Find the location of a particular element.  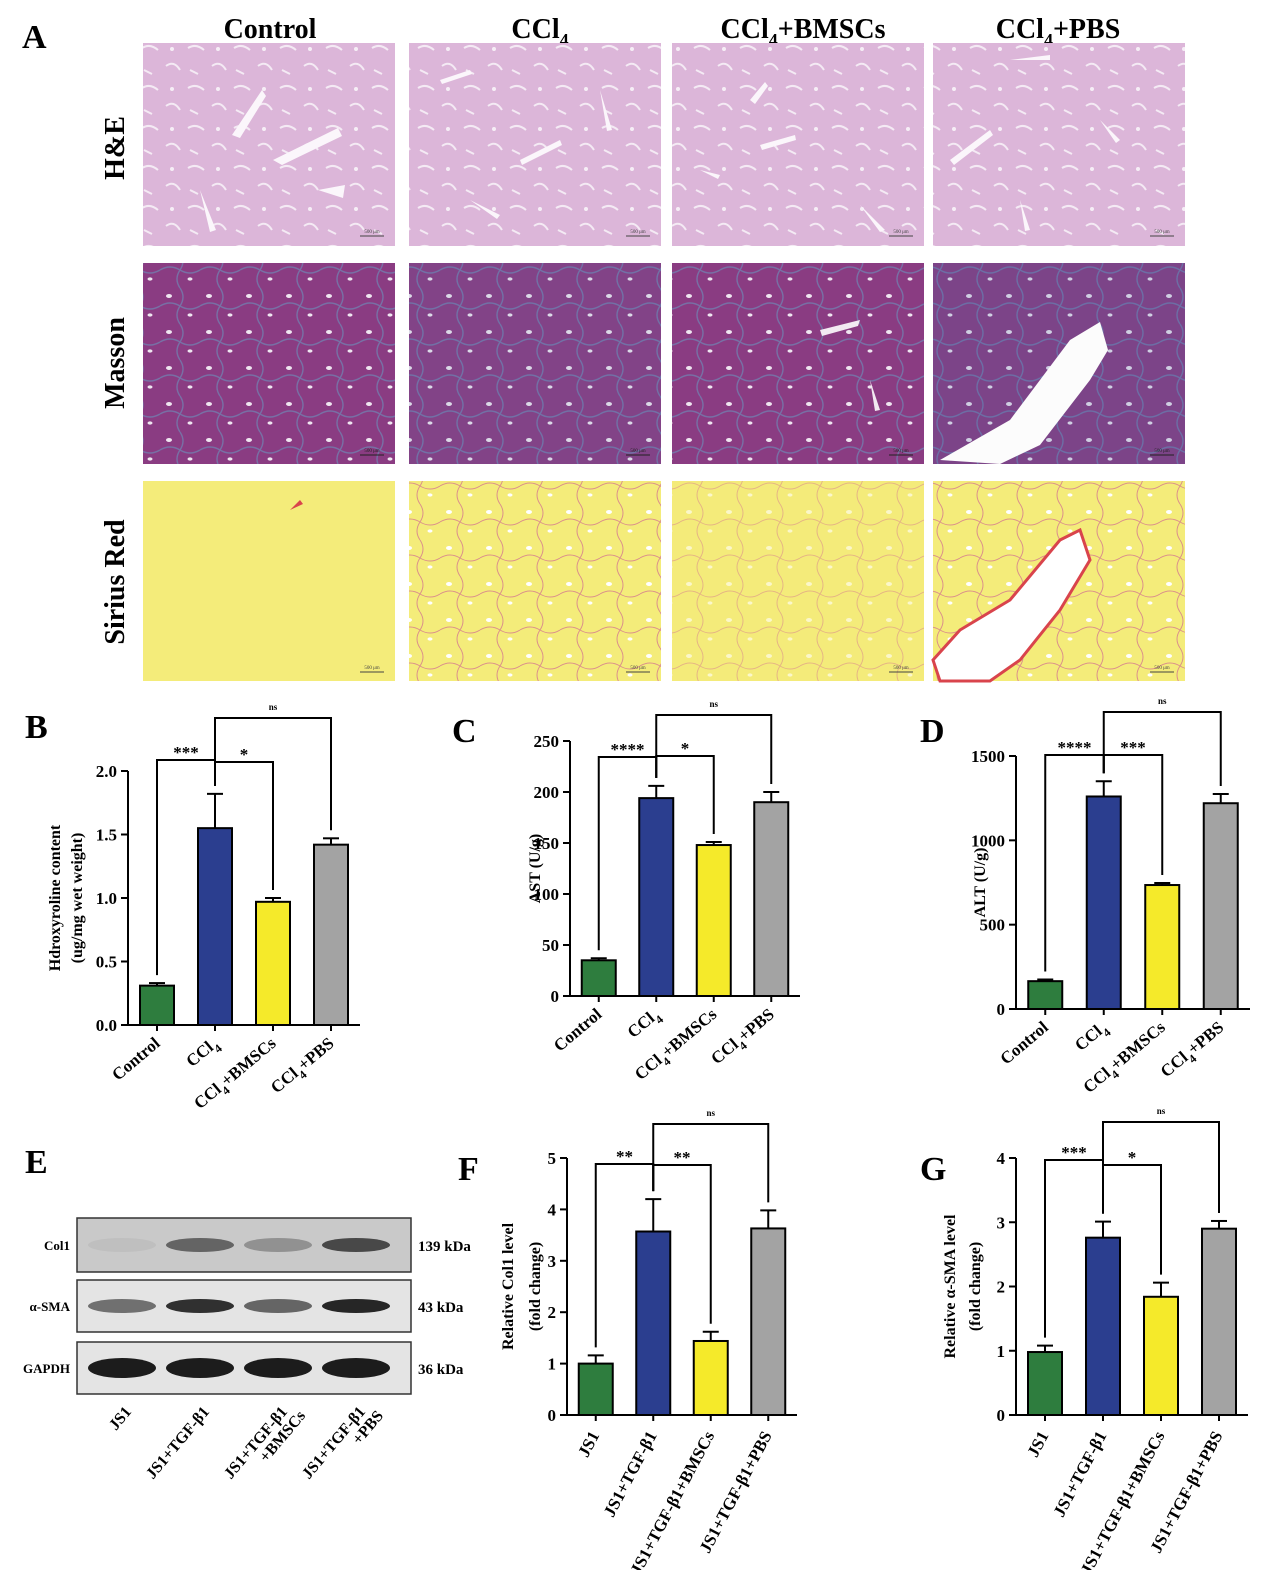

panel-label-d: D is located at coordinates (932, 731).